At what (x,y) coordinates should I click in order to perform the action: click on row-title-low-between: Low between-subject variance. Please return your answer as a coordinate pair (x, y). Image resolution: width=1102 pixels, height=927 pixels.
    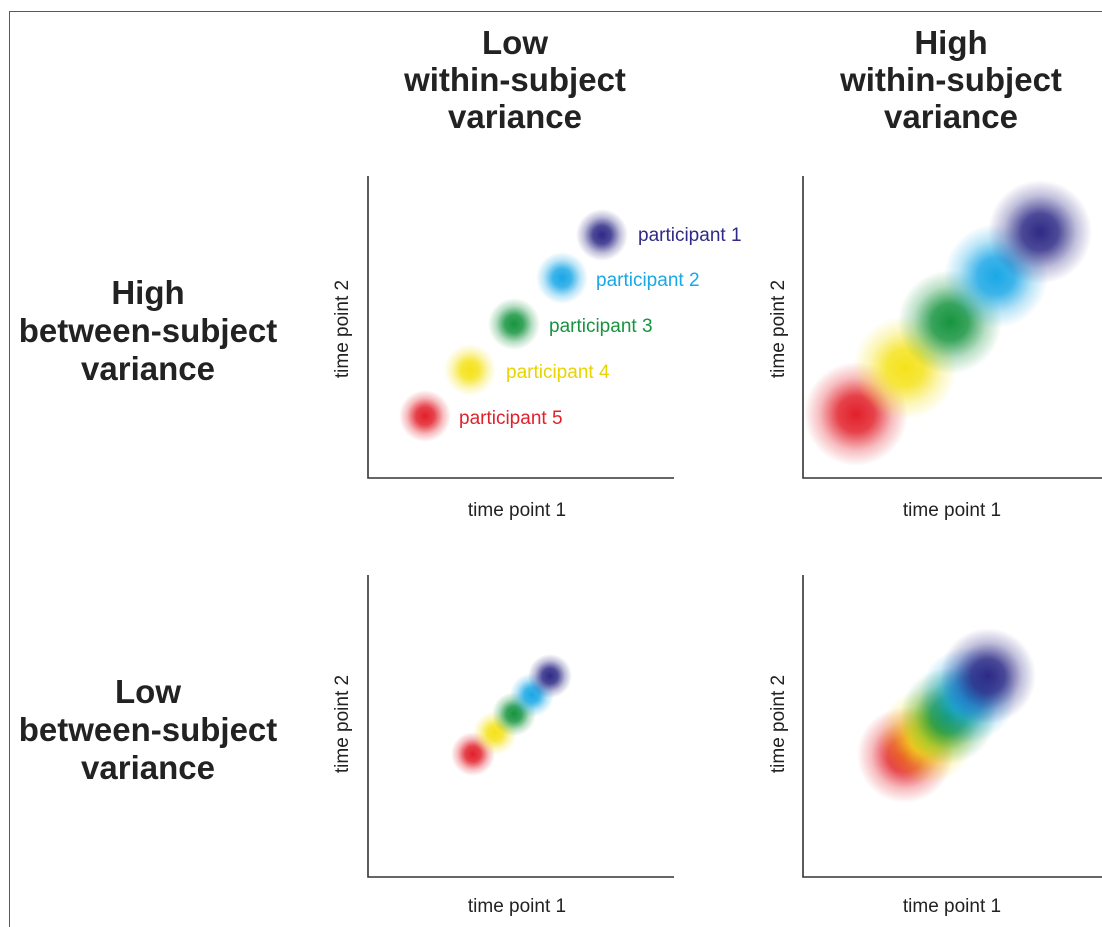
    Looking at the image, I should click on (149, 730).